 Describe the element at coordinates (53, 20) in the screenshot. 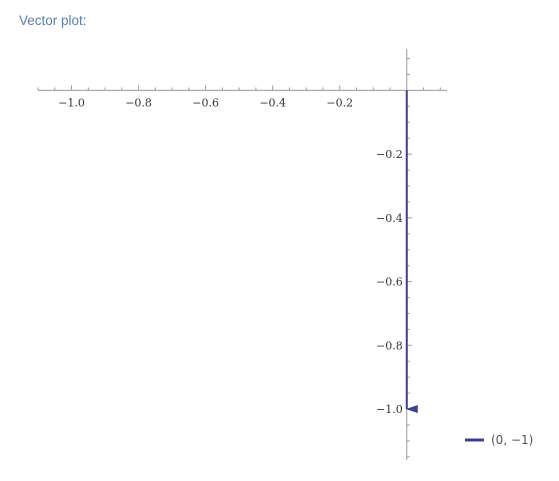

I see `pod-title: Vector plot:` at that location.